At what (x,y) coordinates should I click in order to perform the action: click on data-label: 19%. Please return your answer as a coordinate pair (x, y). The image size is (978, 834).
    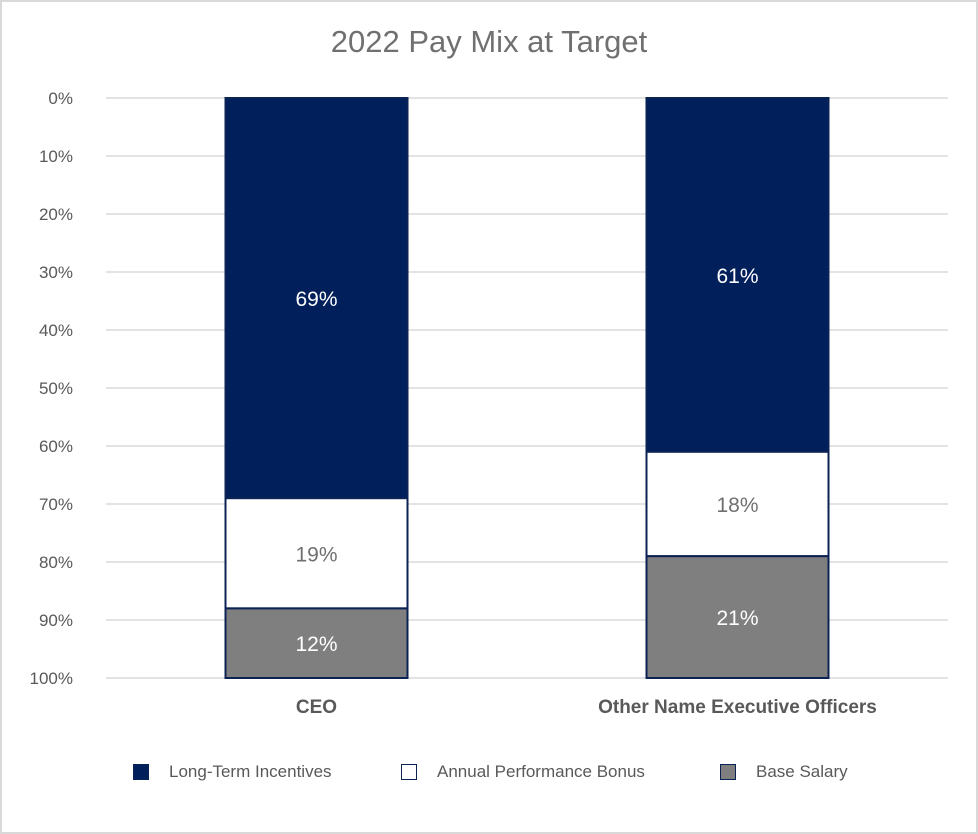
    Looking at the image, I should click on (316, 554).